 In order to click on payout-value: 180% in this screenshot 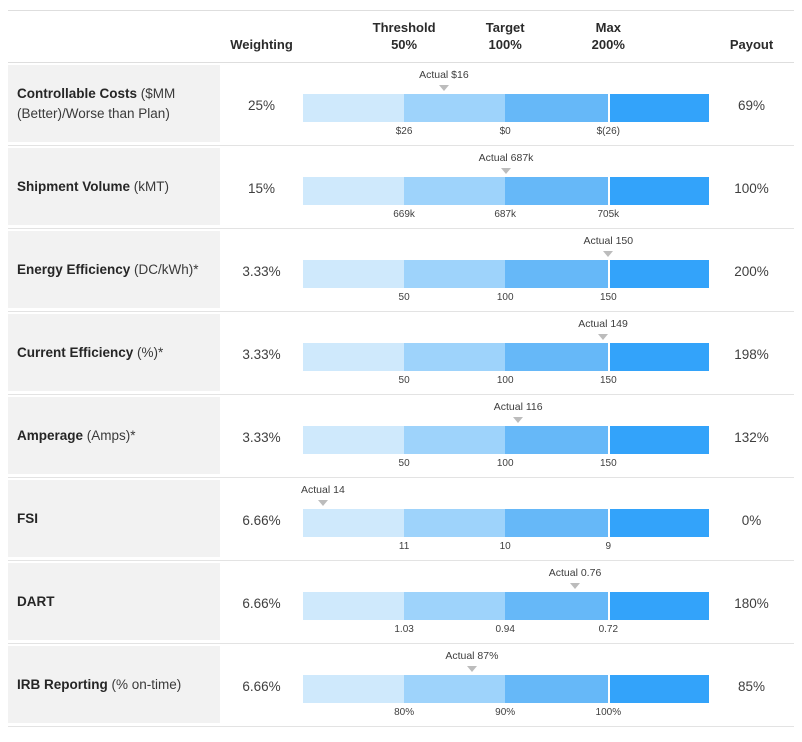, I will do `click(751, 603)`.